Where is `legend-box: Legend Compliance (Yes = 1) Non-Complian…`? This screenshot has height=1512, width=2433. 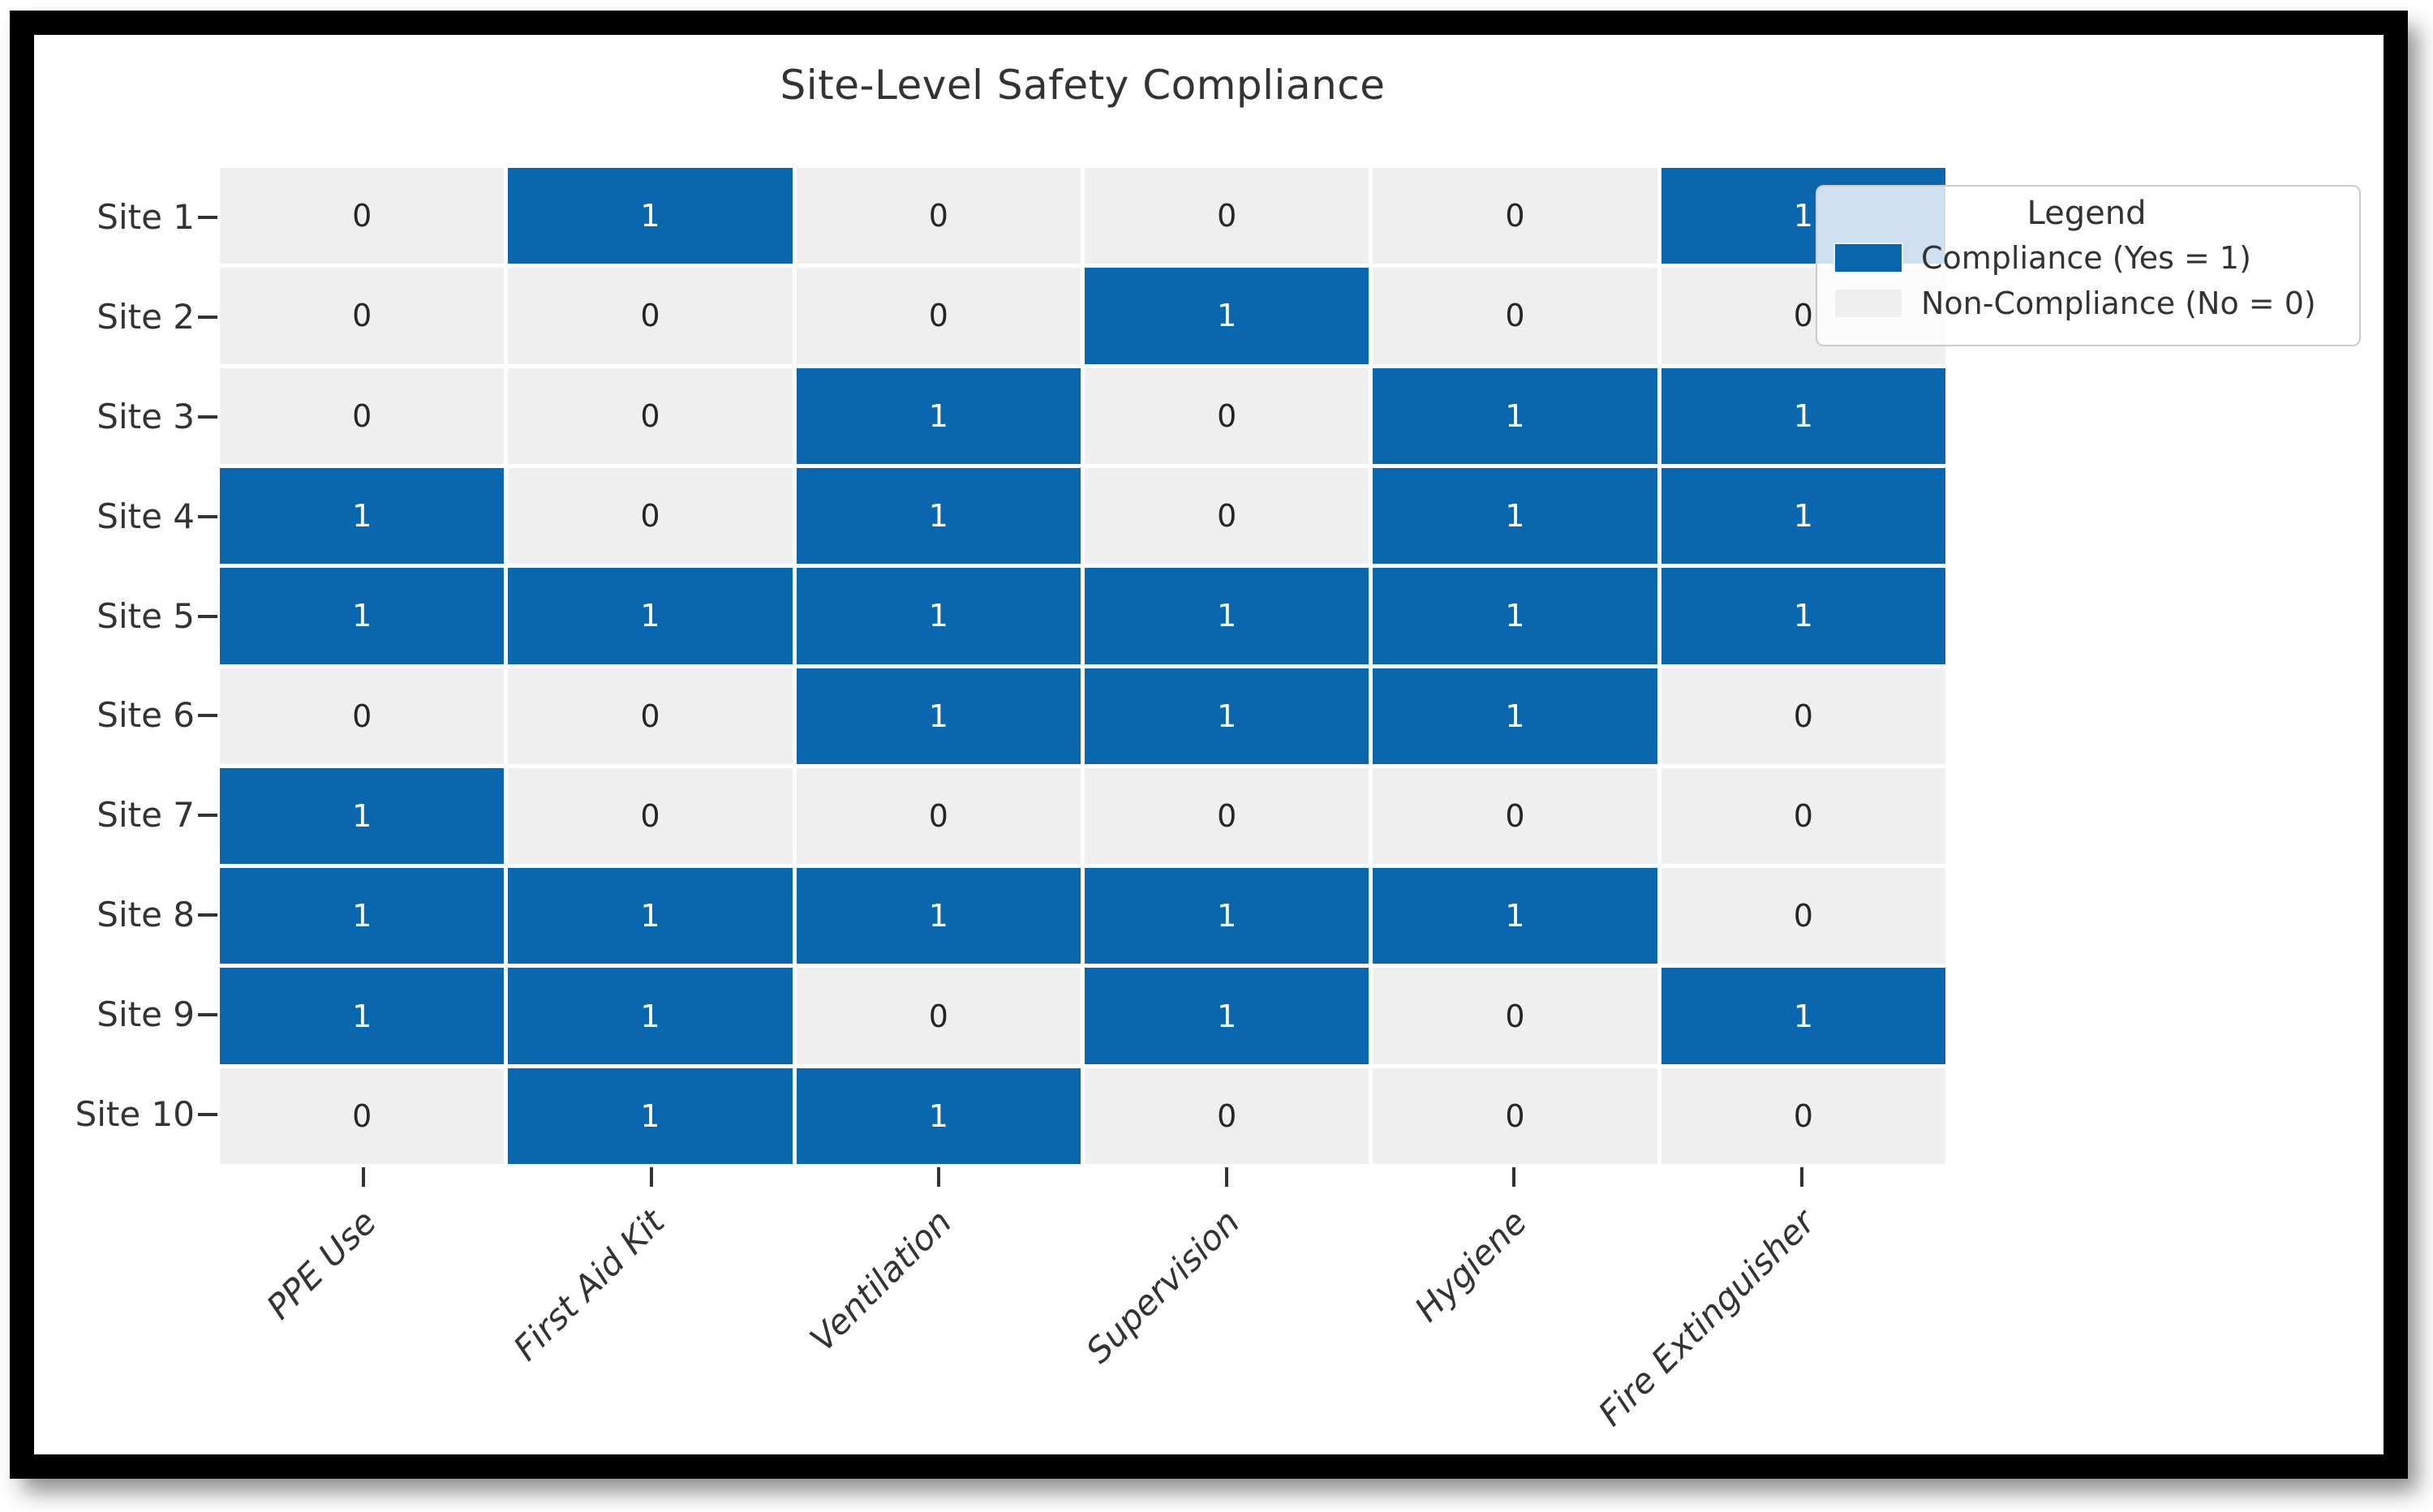 legend-box: Legend Compliance (Yes = 1) Non-Complian… is located at coordinates (2088, 265).